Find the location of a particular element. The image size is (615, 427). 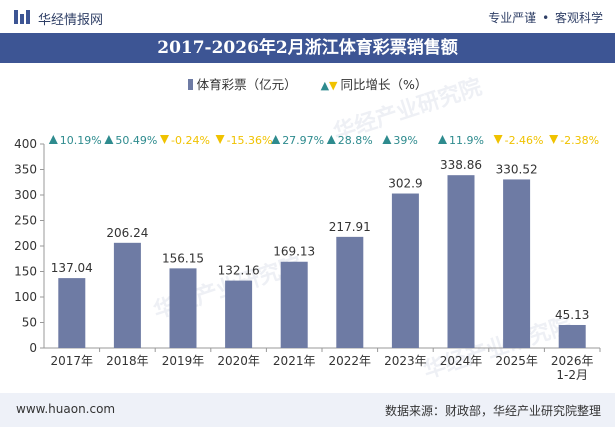

bar-value-label: 302.9 is located at coordinates (405, 184).